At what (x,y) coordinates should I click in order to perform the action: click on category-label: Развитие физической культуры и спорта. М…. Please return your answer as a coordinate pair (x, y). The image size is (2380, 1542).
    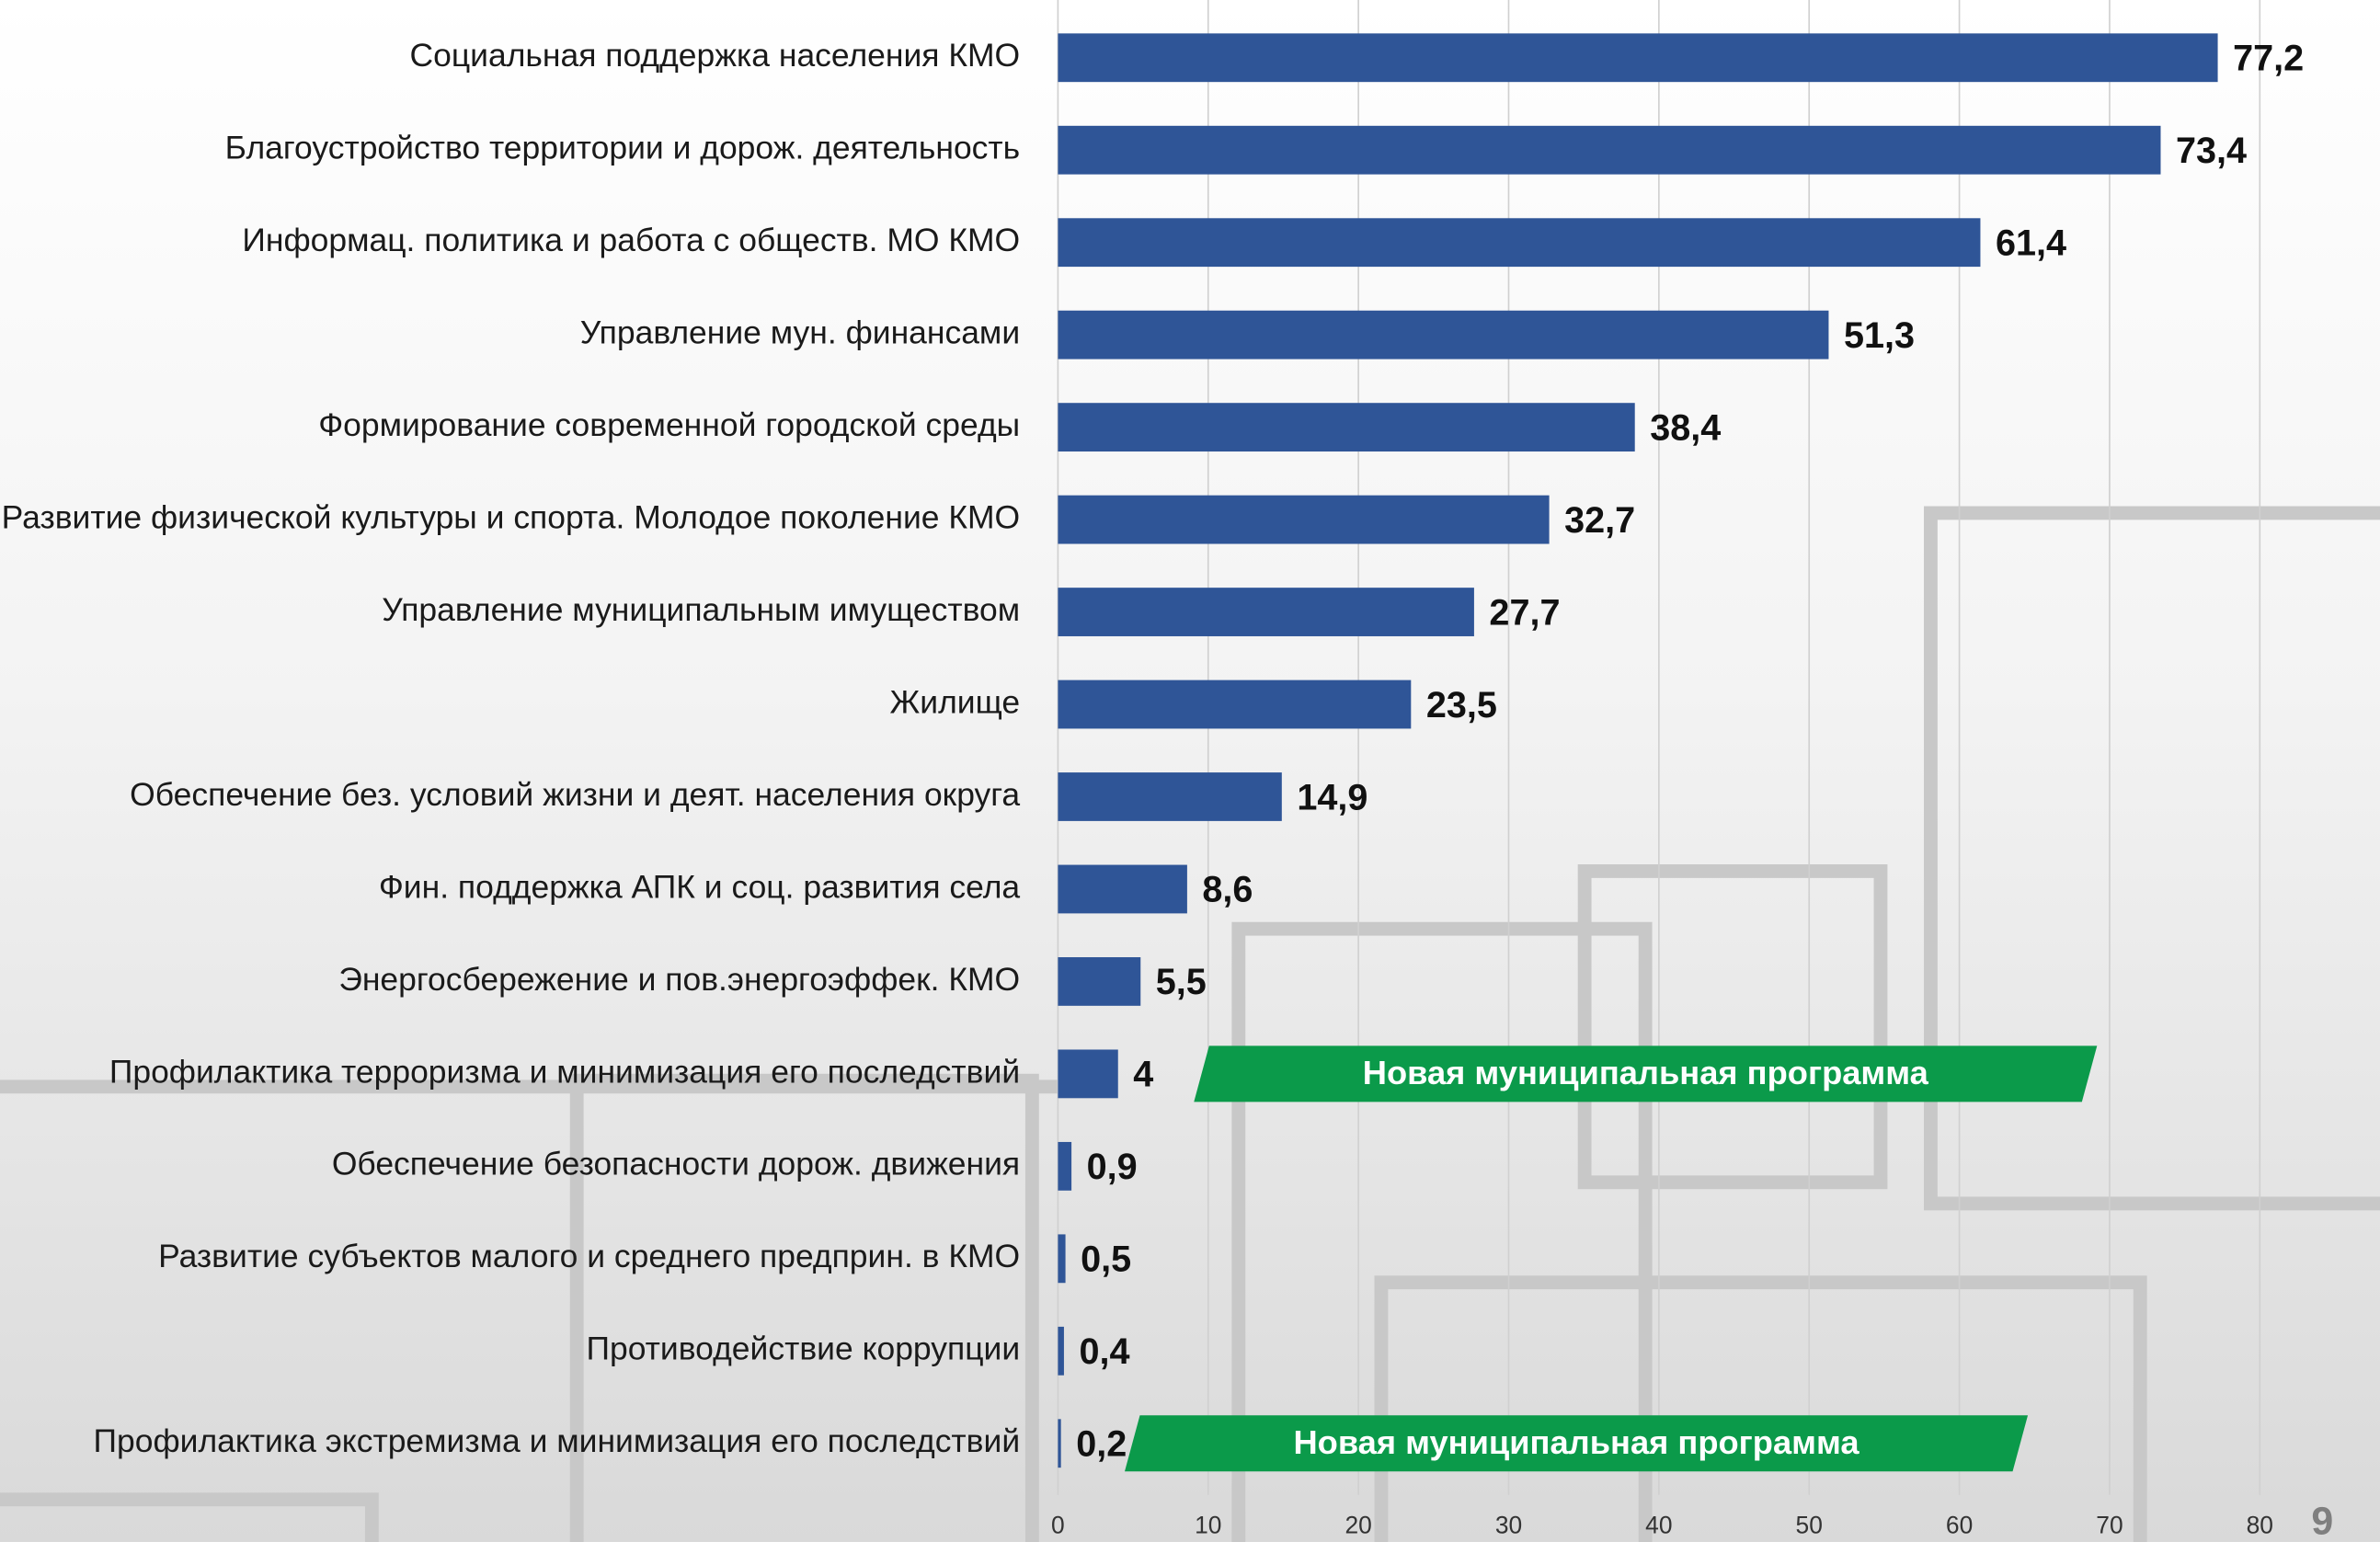
    Looking at the image, I should click on (511, 516).